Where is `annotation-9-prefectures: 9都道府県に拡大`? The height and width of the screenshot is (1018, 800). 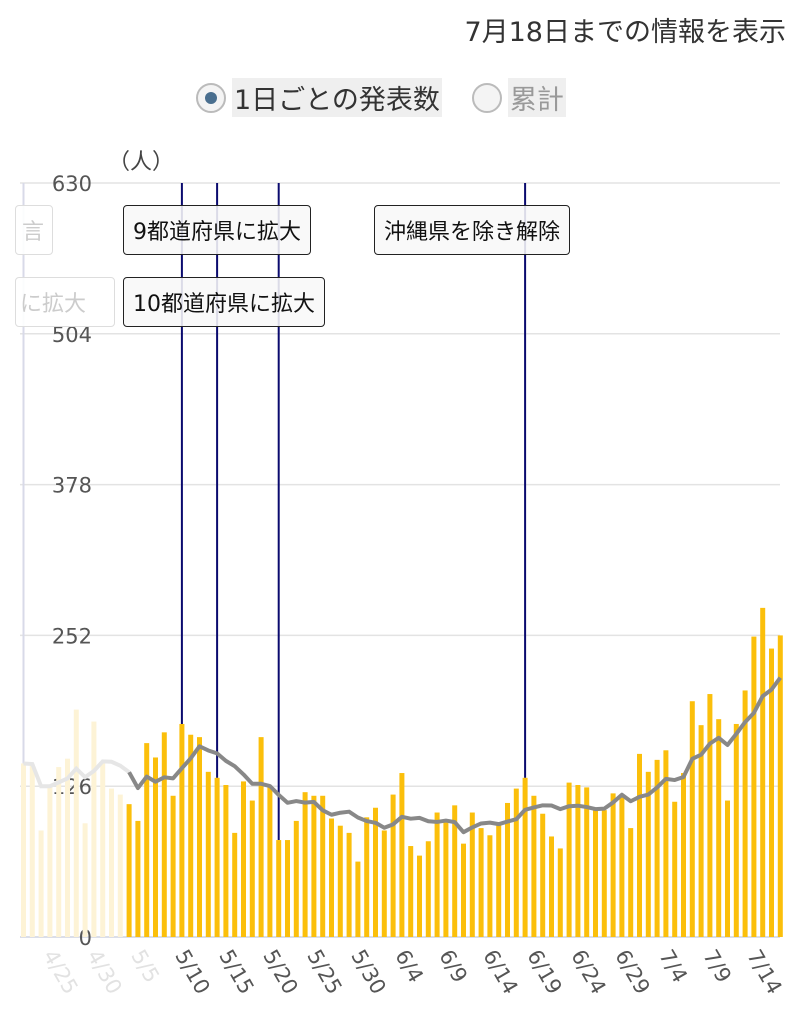
annotation-9-prefectures: 9都道府県に拡大 is located at coordinates (217, 230).